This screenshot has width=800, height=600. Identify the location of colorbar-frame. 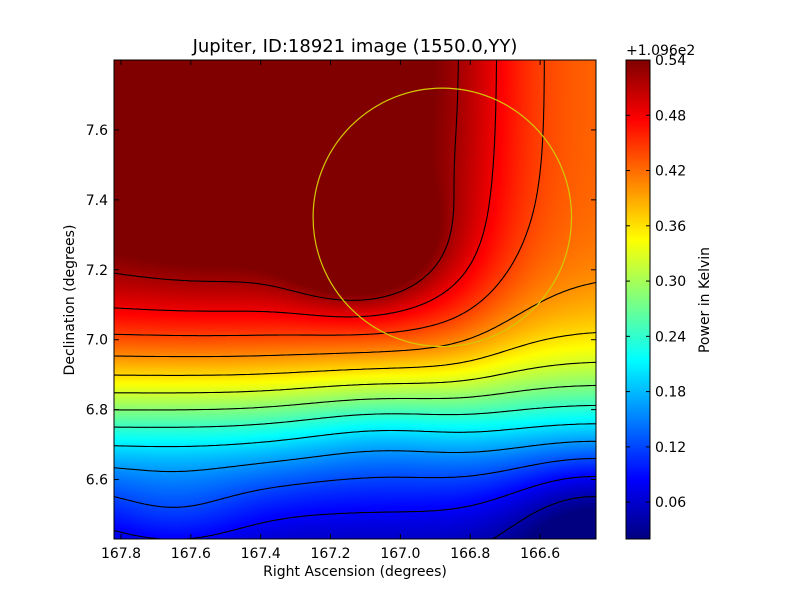
(638, 299).